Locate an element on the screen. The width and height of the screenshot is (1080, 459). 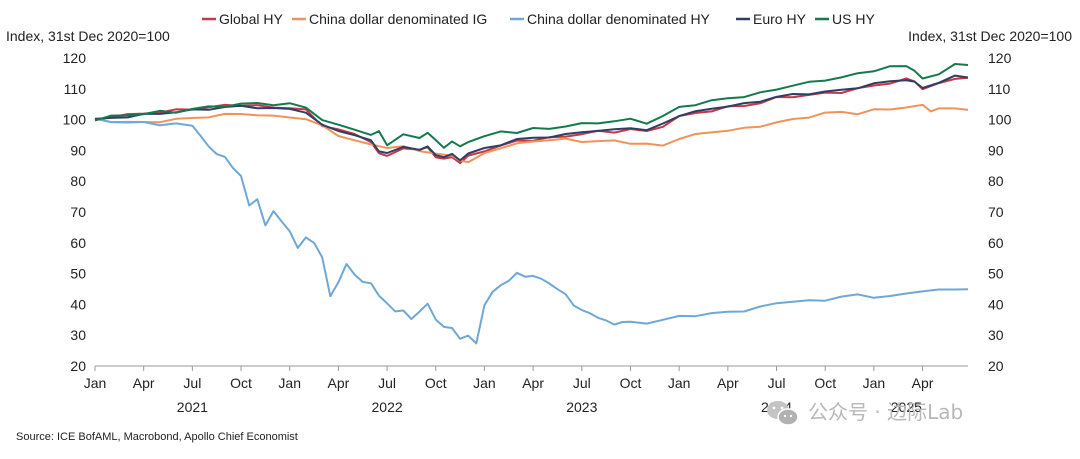
legend-label: China dollar denominated HY is located at coordinates (619, 19).